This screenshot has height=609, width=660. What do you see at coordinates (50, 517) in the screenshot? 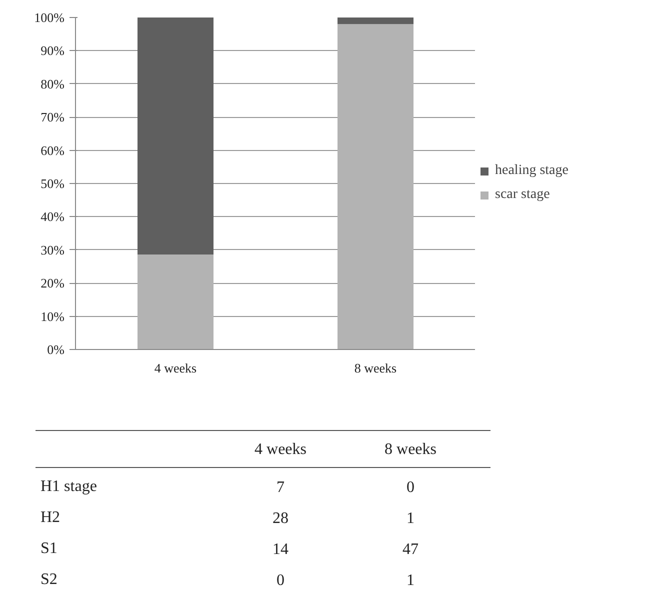
I see `text: H2` at bounding box center [50, 517].